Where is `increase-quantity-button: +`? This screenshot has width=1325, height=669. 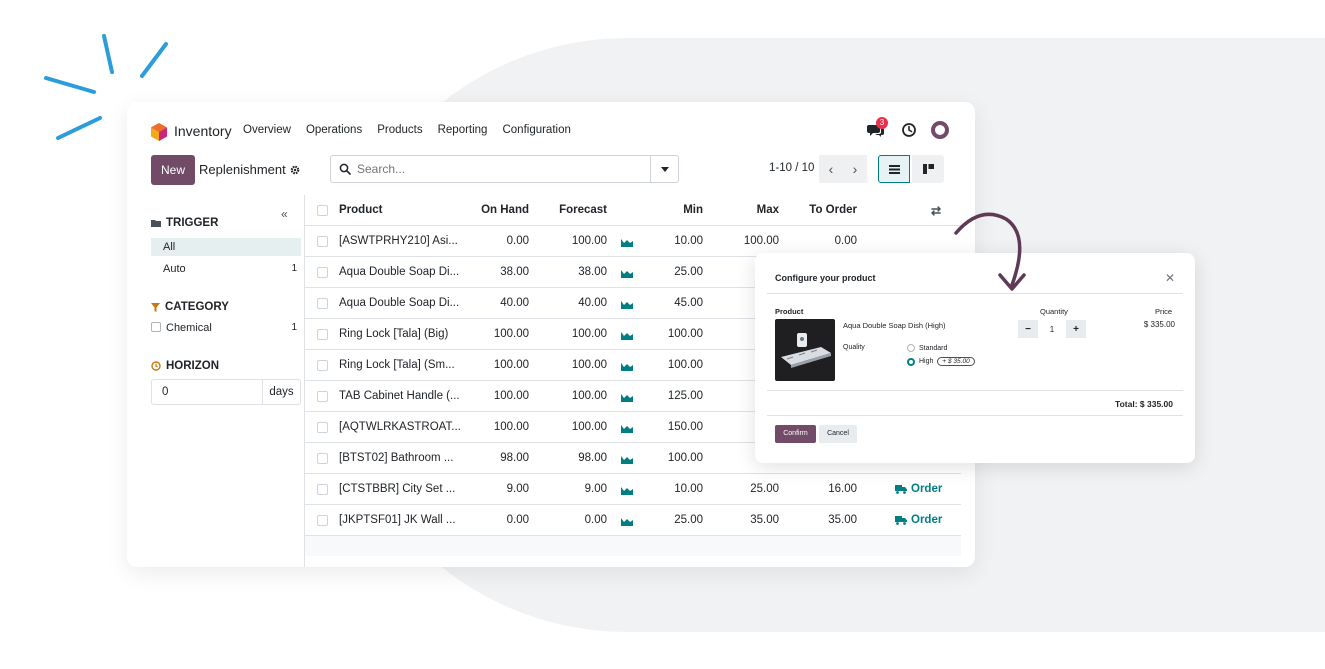 increase-quantity-button: + is located at coordinates (1076, 329).